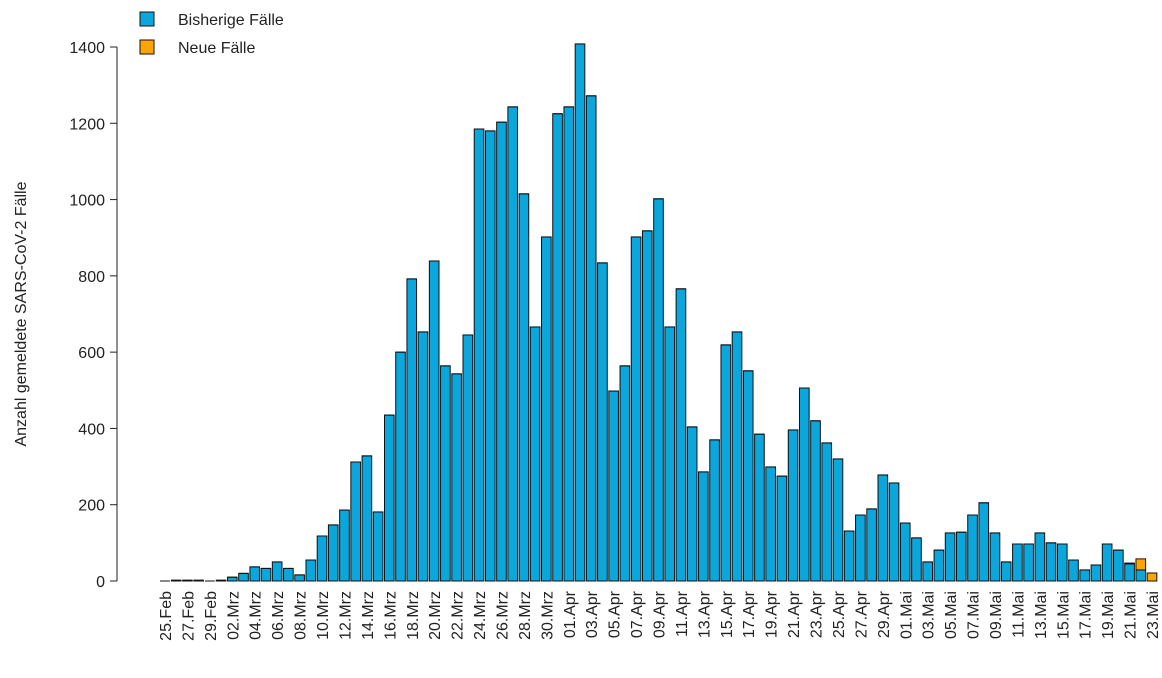 The image size is (1162, 678). I want to click on x-tick-label: 26.Mrz, so click(502, 615).